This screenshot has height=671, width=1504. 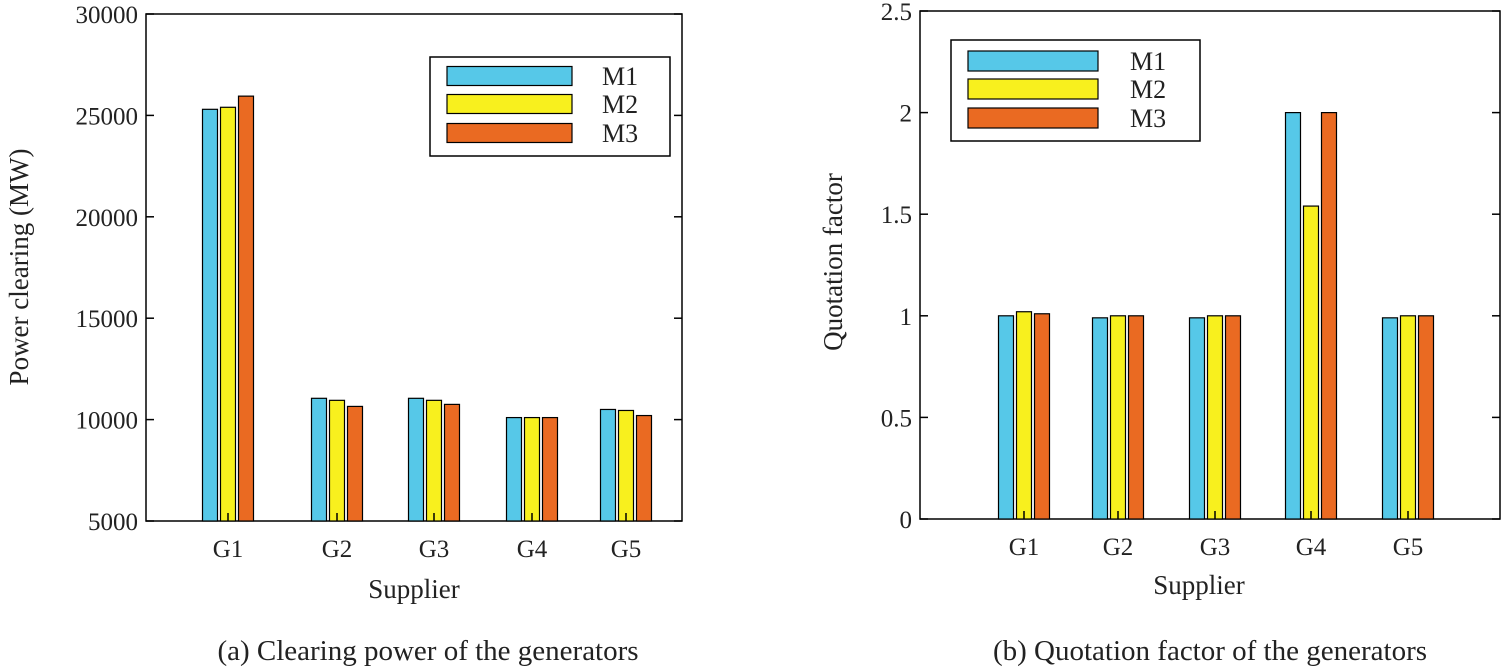 I want to click on caption-a: (a) Clearing power of the generators, so click(x=427, y=651).